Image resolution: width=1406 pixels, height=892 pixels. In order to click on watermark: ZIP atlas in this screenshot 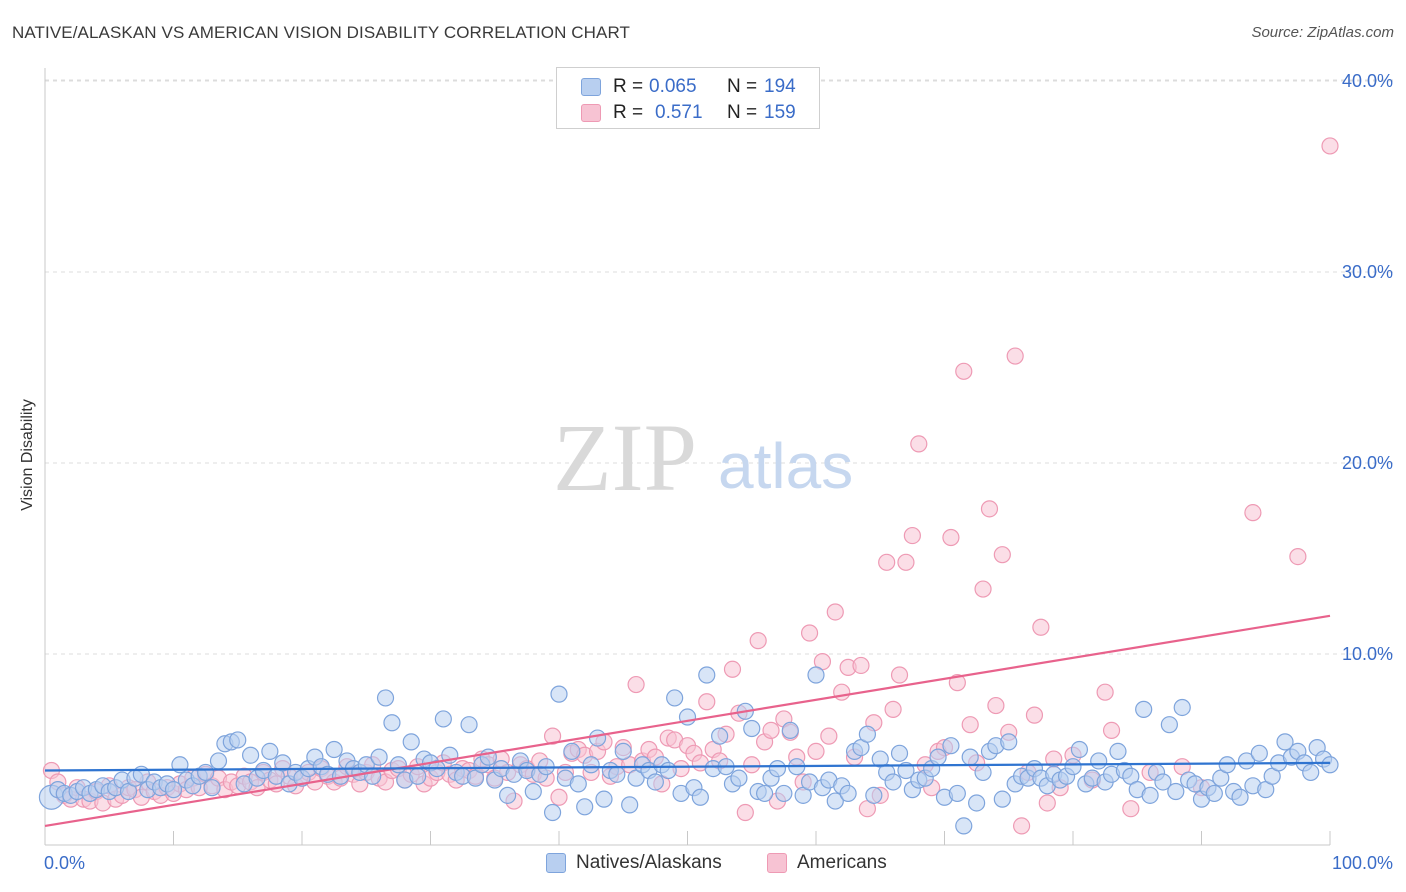, I will do `click(703, 457)`.